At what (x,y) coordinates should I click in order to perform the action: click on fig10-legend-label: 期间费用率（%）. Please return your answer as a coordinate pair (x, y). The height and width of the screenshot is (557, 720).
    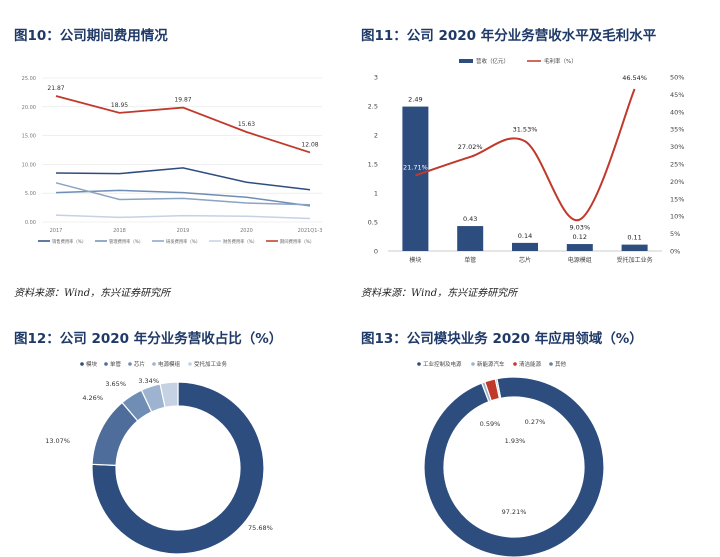
    Looking at the image, I should click on (297, 241).